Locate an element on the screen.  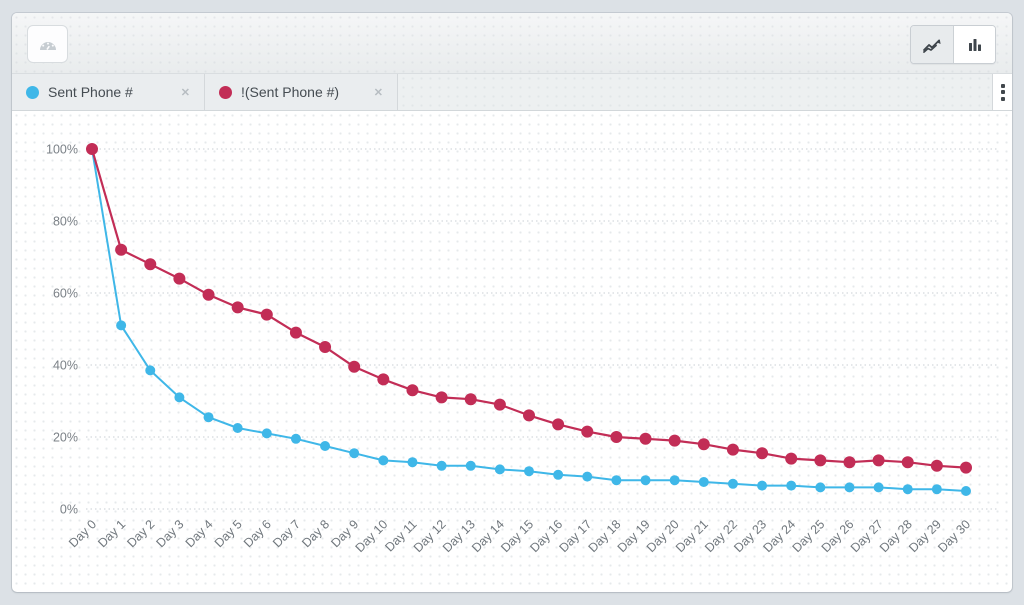
tab-sent-phone: Sent Phone # ✕ is located at coordinates (108, 92).